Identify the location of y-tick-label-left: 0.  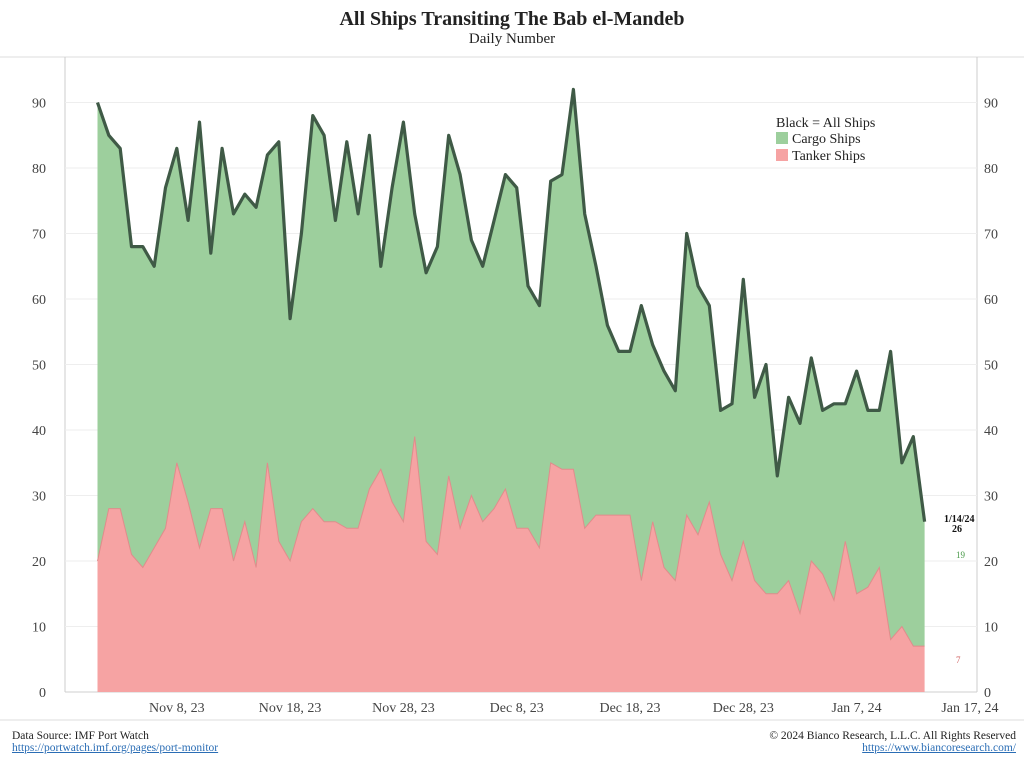
(42, 693).